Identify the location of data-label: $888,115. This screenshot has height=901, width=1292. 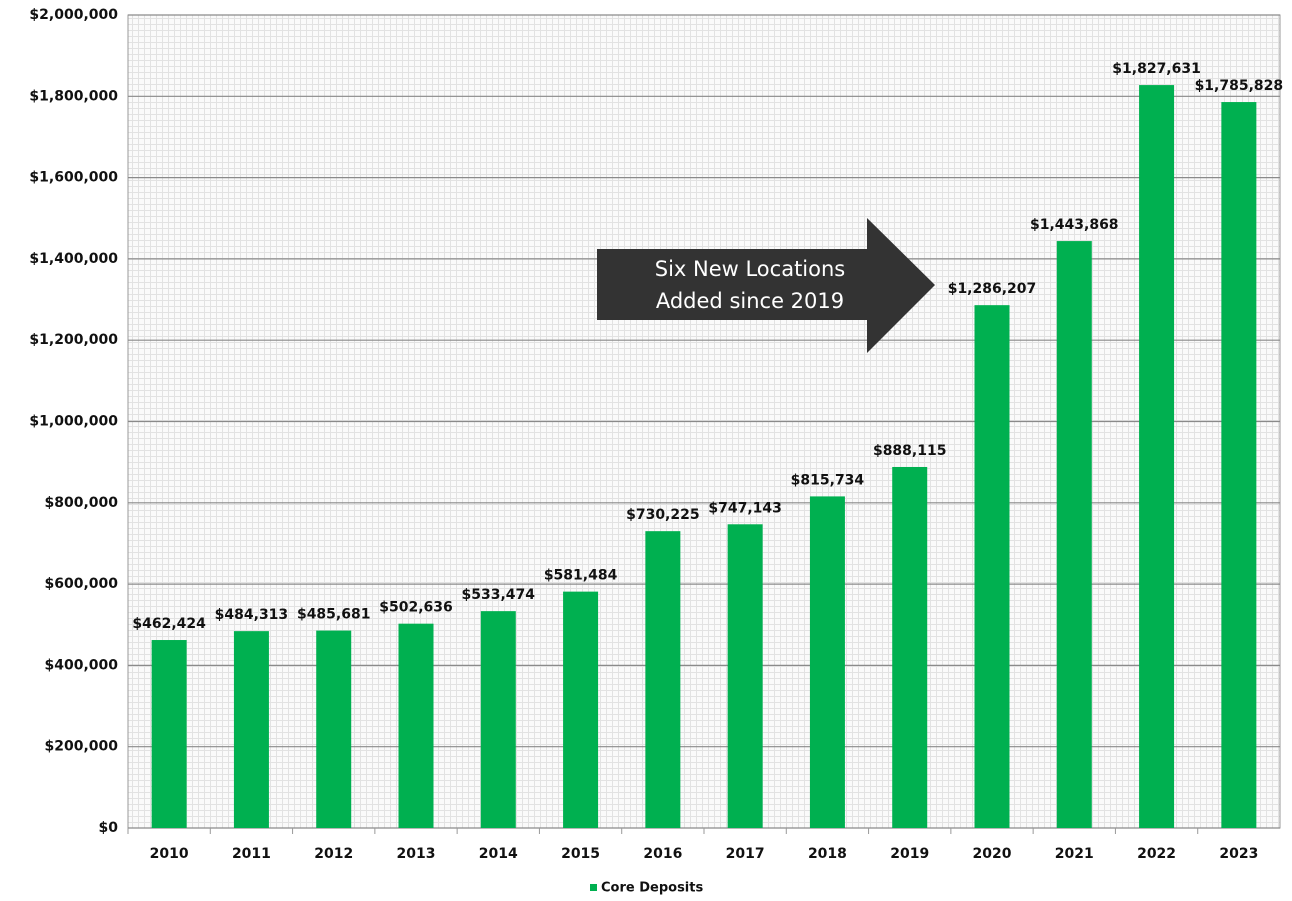
(910, 451).